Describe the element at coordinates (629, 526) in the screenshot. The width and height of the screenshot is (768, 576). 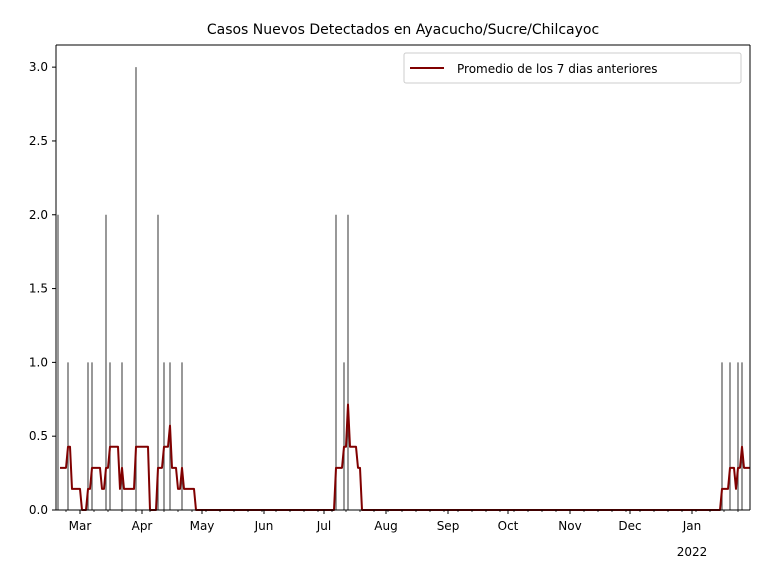
I see `x-tick-label: Dec` at that location.